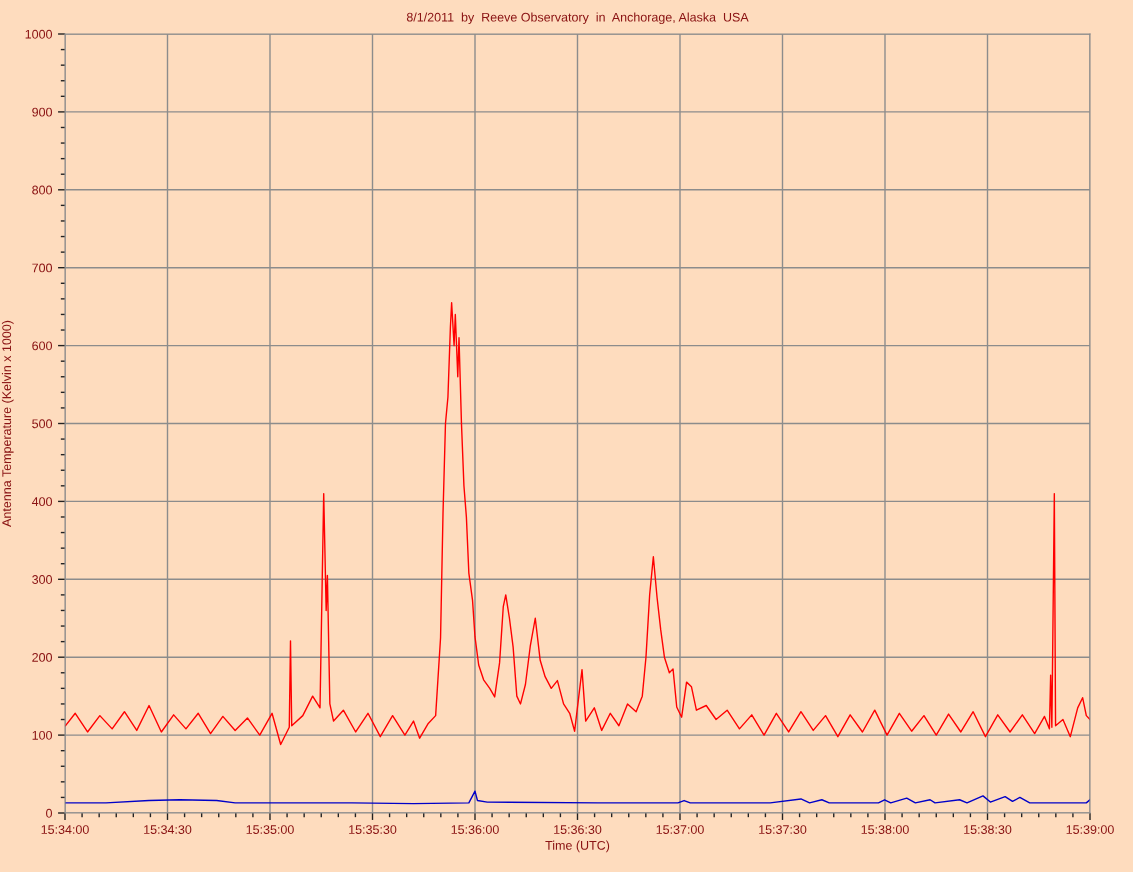 This screenshot has width=1133, height=872. What do you see at coordinates (885, 829) in the screenshot?
I see `x-tick-label: 15:38:00` at bounding box center [885, 829].